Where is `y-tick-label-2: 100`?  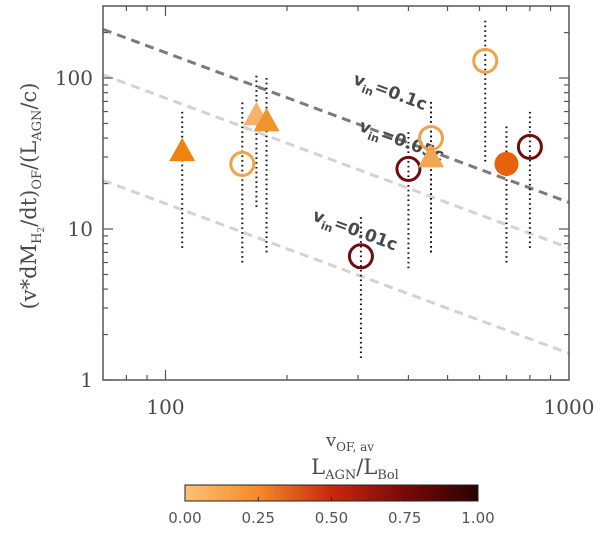 y-tick-label-2: 100 is located at coordinates (74, 78).